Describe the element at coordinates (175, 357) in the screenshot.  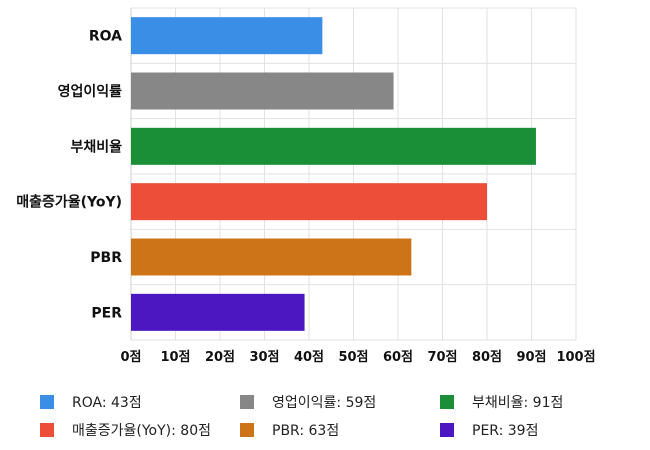
I see `x-tick-label: 10점` at that location.